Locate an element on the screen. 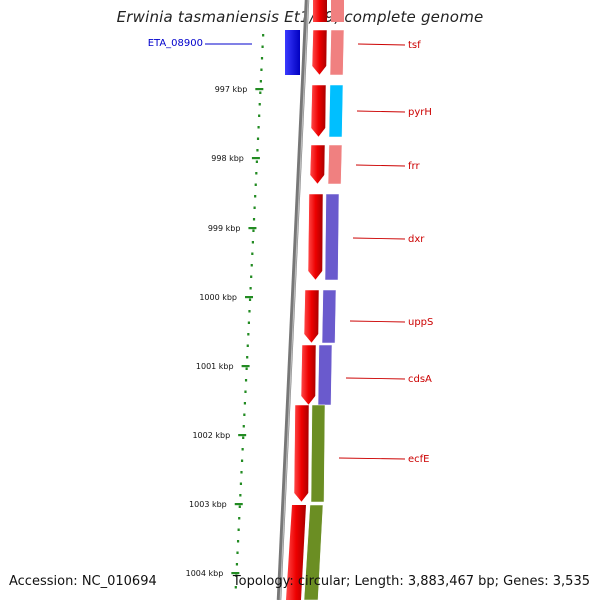 Image resolution: width=600 pixels, height=600 pixels. cog-bar-partial-top is located at coordinates (337, 11).